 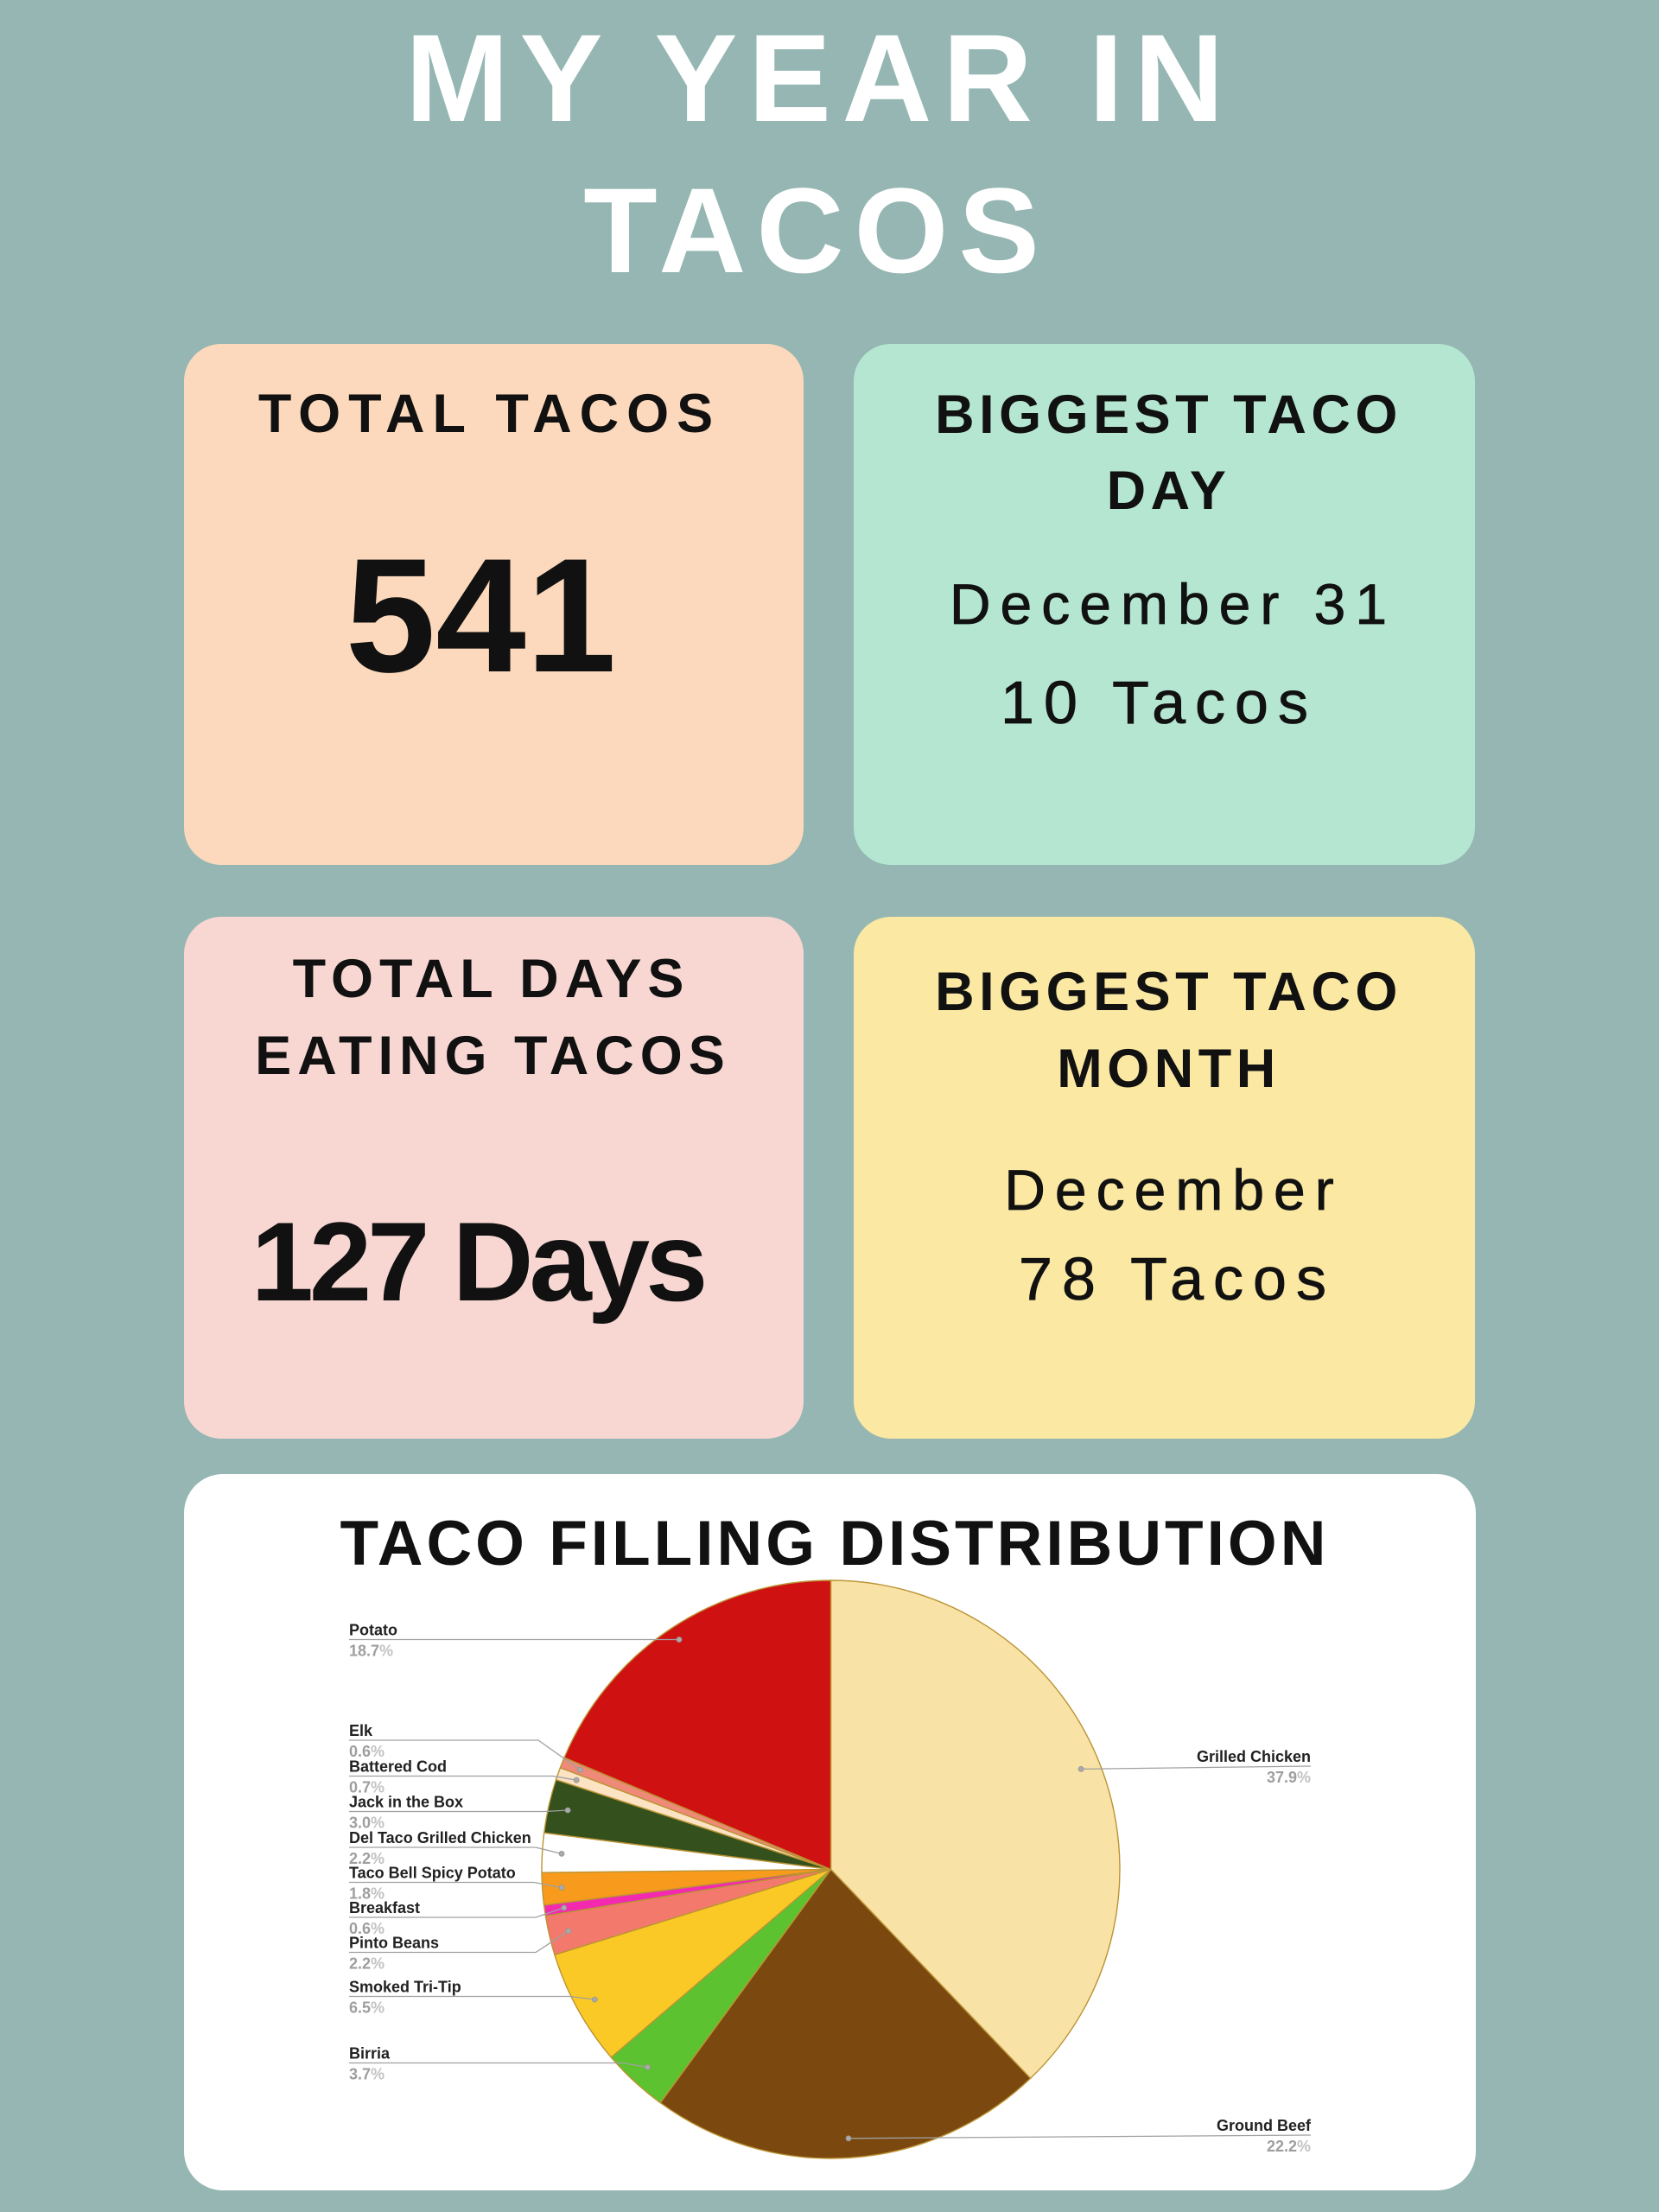 What do you see at coordinates (361, 1730) in the screenshot?
I see `svg-text: Elk` at bounding box center [361, 1730].